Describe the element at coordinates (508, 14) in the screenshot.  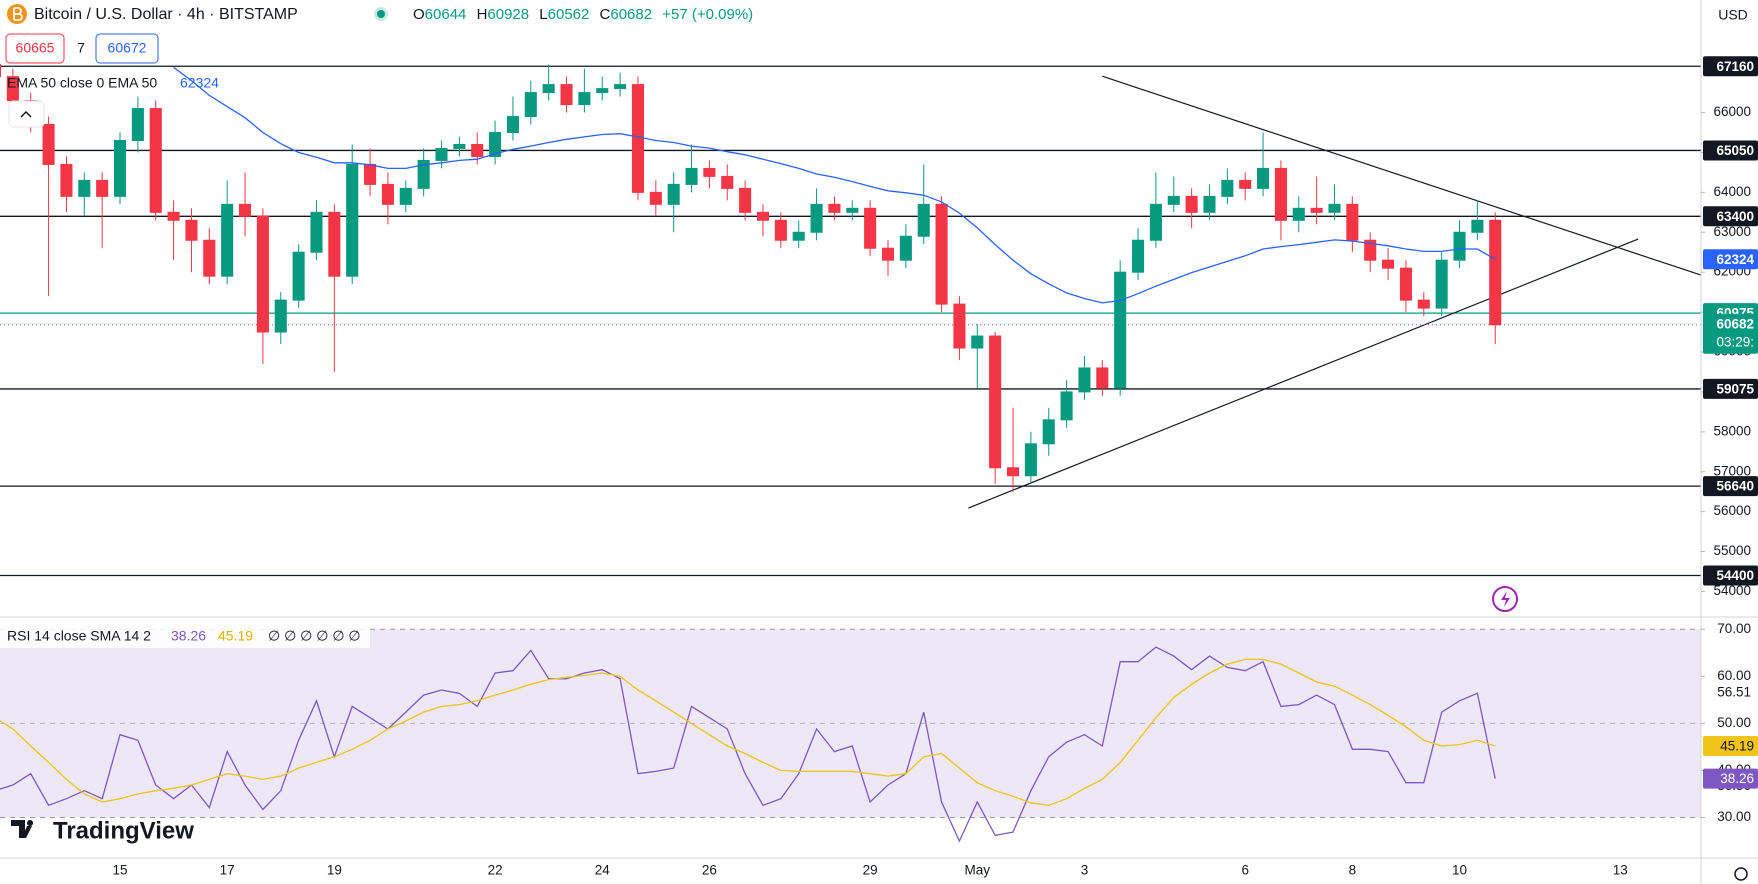
I see `ohlc-value: 60928` at that location.